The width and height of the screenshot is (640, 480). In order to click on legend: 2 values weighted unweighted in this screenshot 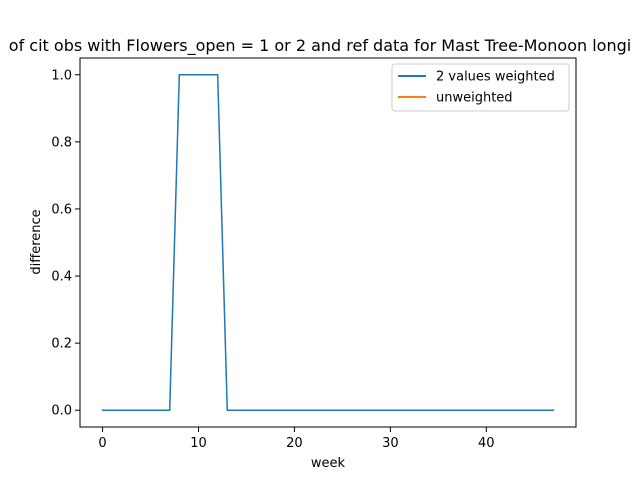, I will do `click(480, 87)`.